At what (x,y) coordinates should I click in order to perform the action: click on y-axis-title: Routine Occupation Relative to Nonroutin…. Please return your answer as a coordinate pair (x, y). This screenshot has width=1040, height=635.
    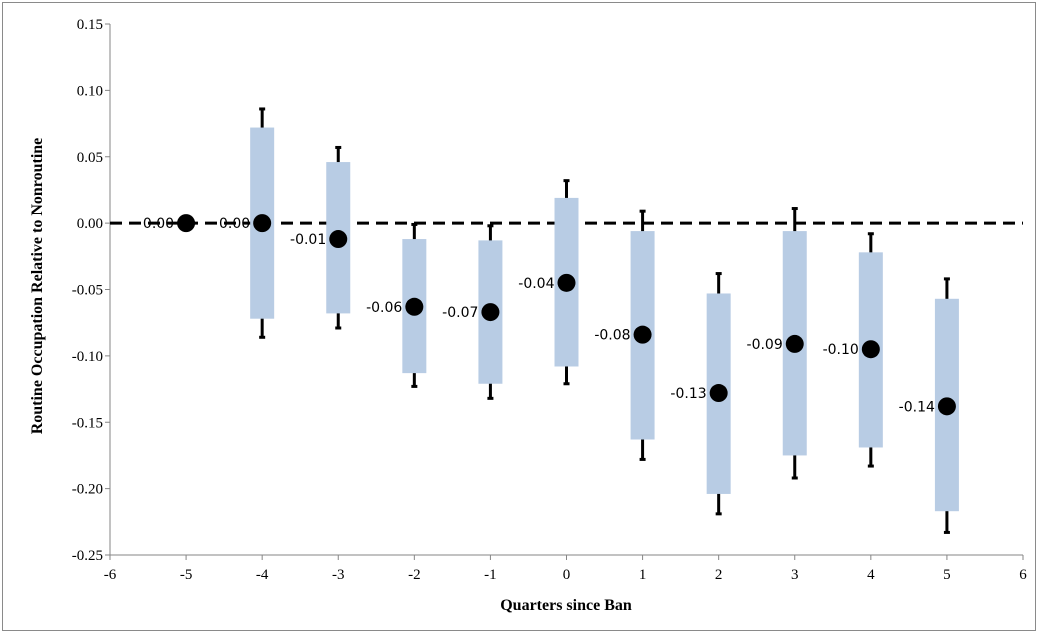
    Looking at the image, I should click on (37, 286).